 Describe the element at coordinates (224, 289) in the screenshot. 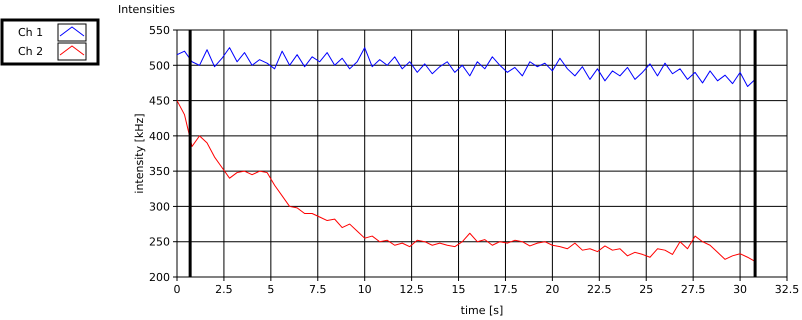

I see `x-tick-label: 2.5` at that location.